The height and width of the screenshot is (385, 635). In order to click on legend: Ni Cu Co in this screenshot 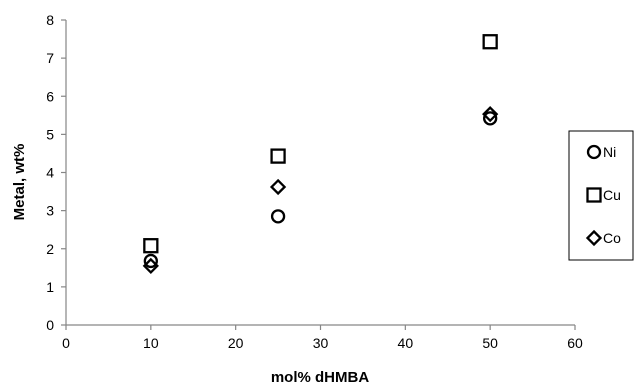, I will do `click(601, 195)`.